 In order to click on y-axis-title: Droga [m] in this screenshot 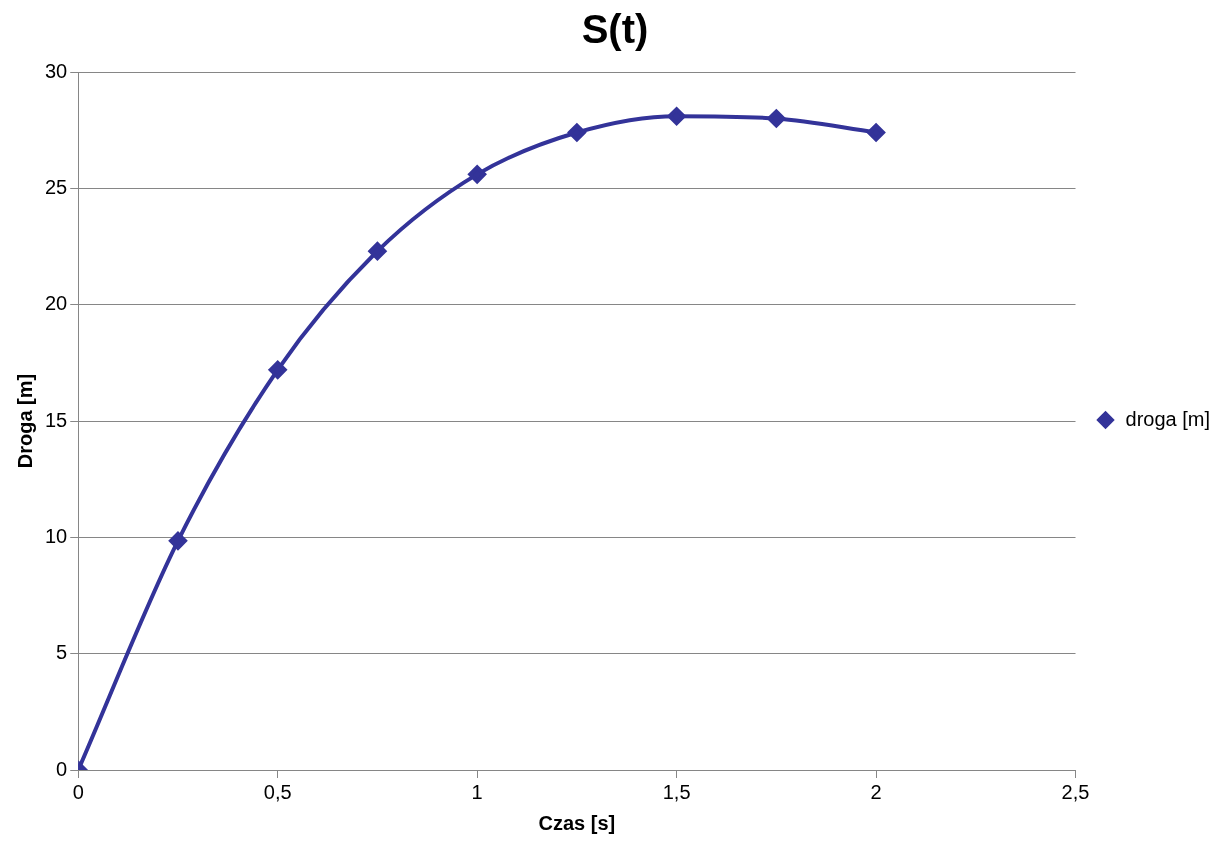, I will do `click(24, 421)`.